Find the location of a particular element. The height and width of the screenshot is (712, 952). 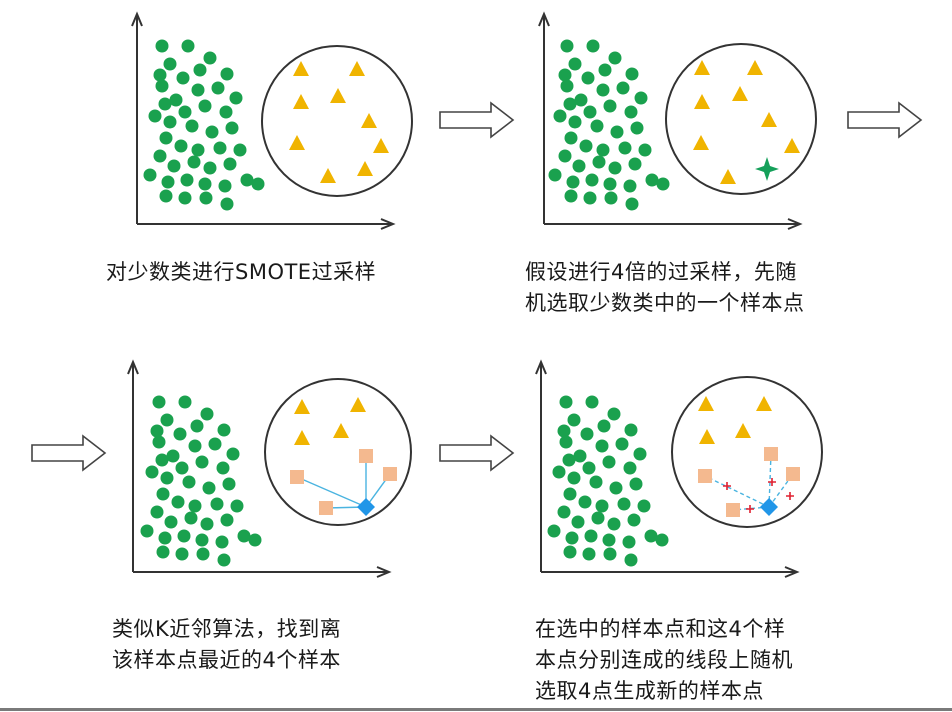

selected-point is located at coordinates (366, 507).